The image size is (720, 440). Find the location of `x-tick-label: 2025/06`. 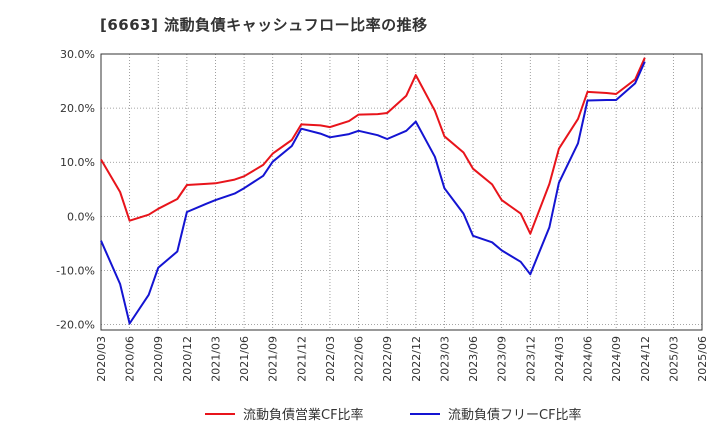

x-tick-label: 2025/06 is located at coordinates (702, 359).